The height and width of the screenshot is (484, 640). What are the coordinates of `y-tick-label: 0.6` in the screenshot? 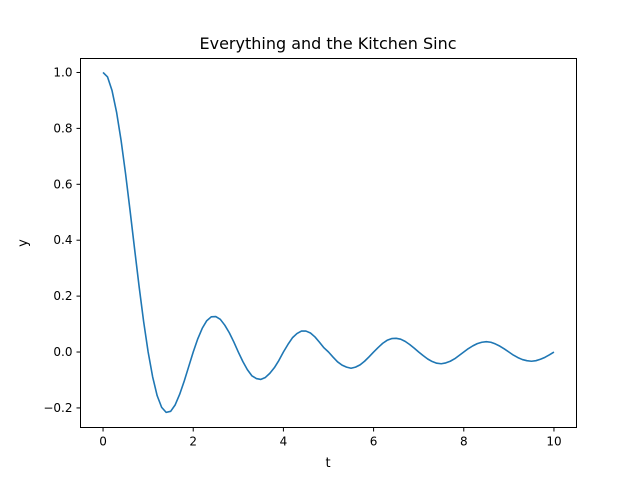 It's located at (62, 184).